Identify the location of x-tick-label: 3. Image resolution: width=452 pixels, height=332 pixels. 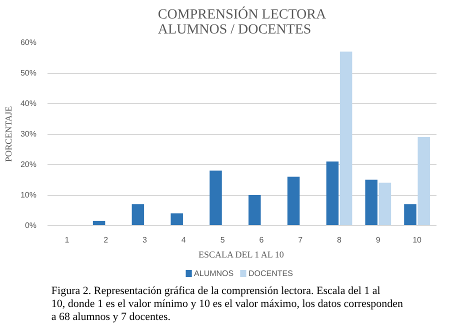
(145, 240).